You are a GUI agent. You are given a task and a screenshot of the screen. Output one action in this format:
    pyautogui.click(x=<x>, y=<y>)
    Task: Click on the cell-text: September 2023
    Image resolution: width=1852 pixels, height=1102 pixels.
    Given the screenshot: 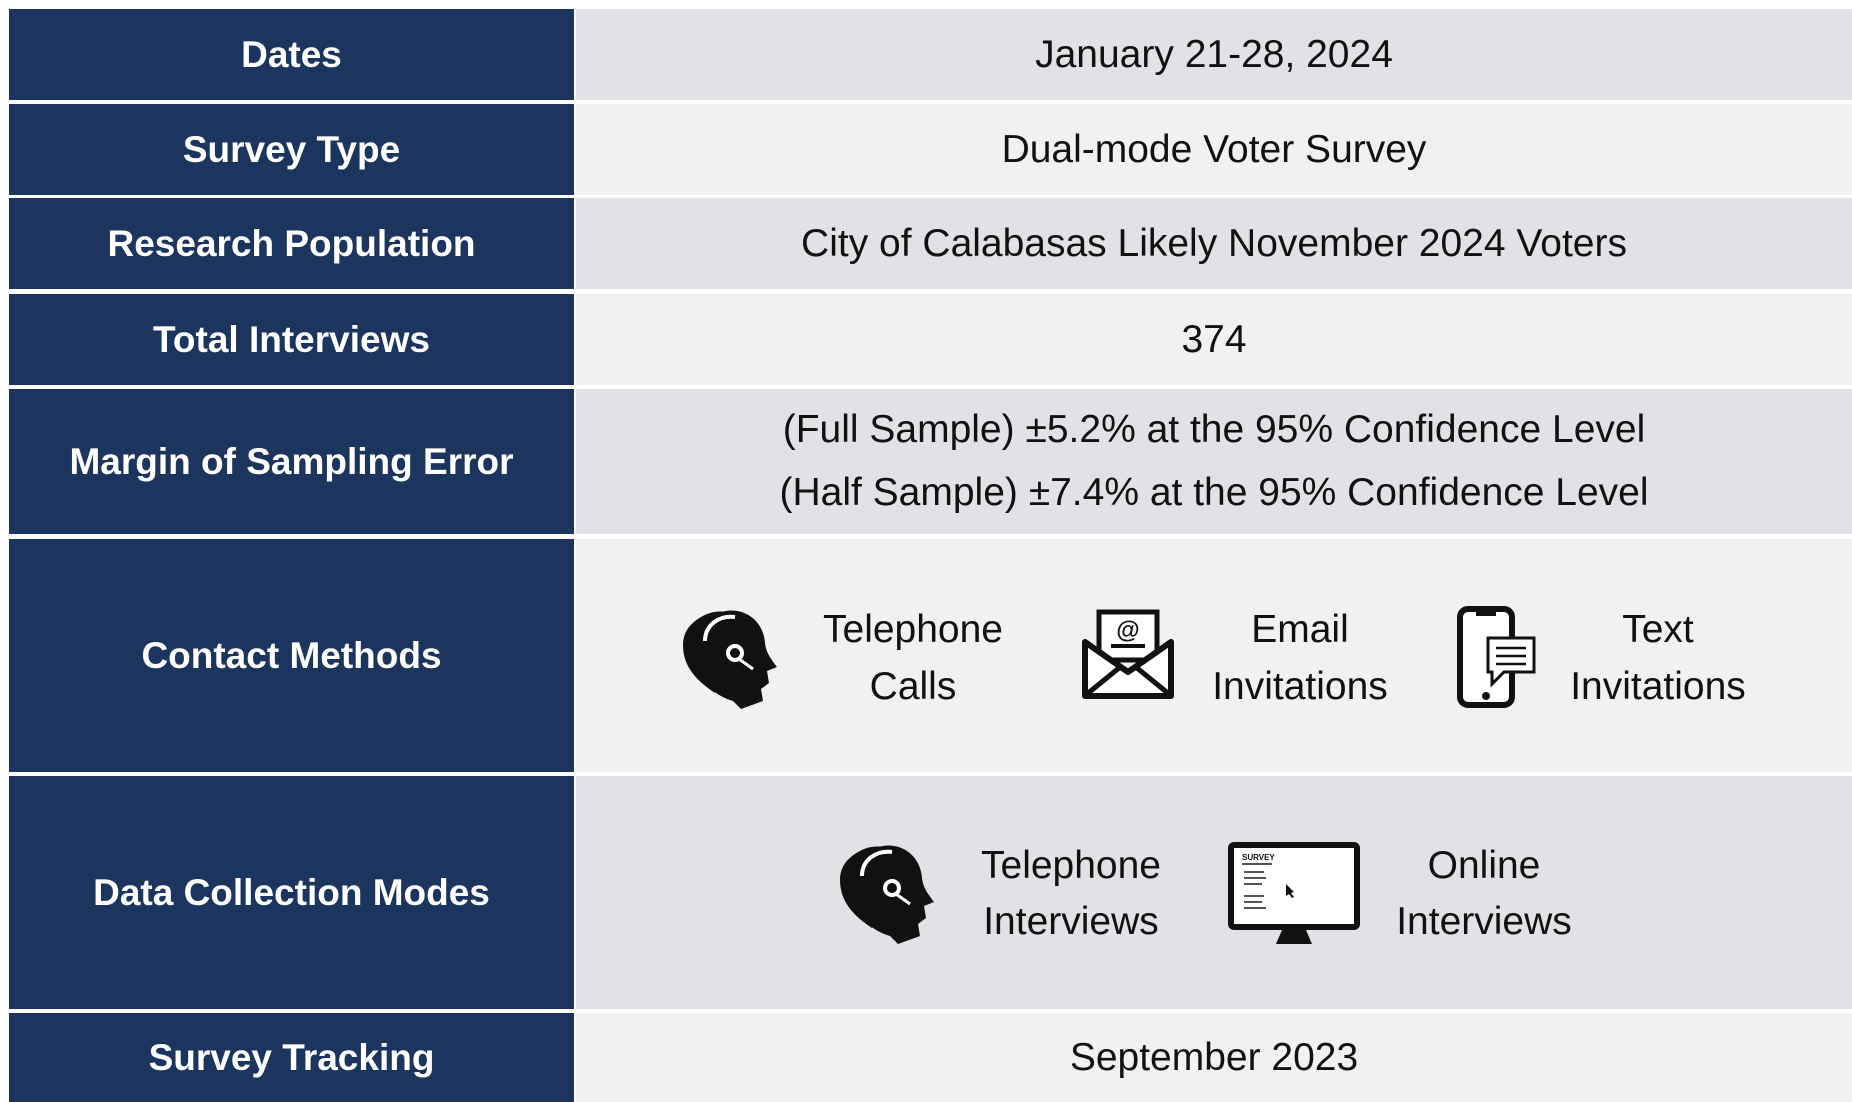 What is the action you would take?
    pyautogui.click(x=1214, y=1057)
    